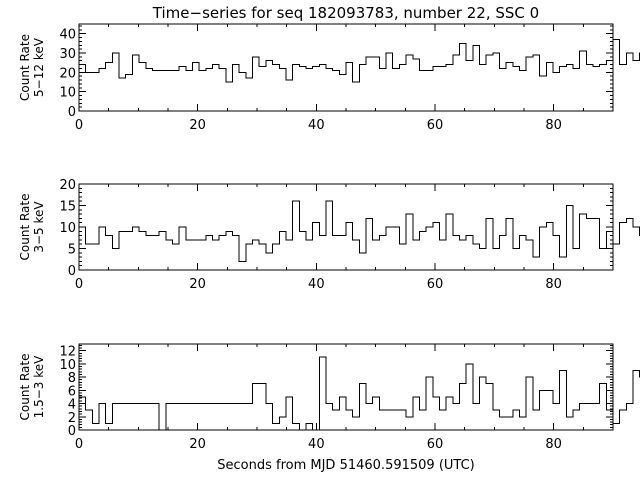 This screenshot has height=480, width=640. Describe the element at coordinates (72, 250) in the screenshot. I see `y-tick-label: 5` at that location.